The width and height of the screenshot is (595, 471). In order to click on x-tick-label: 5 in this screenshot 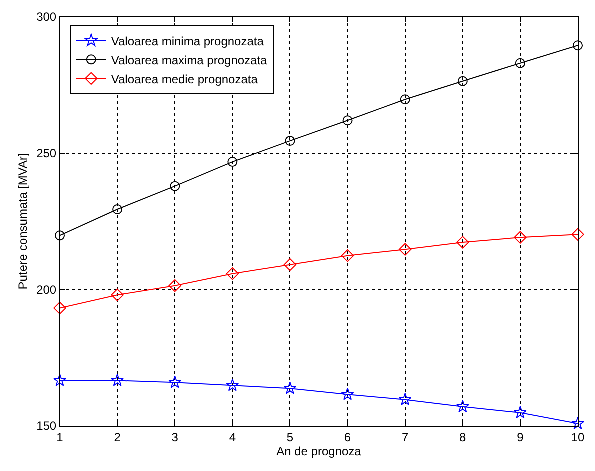, I will do `click(290, 437)`.